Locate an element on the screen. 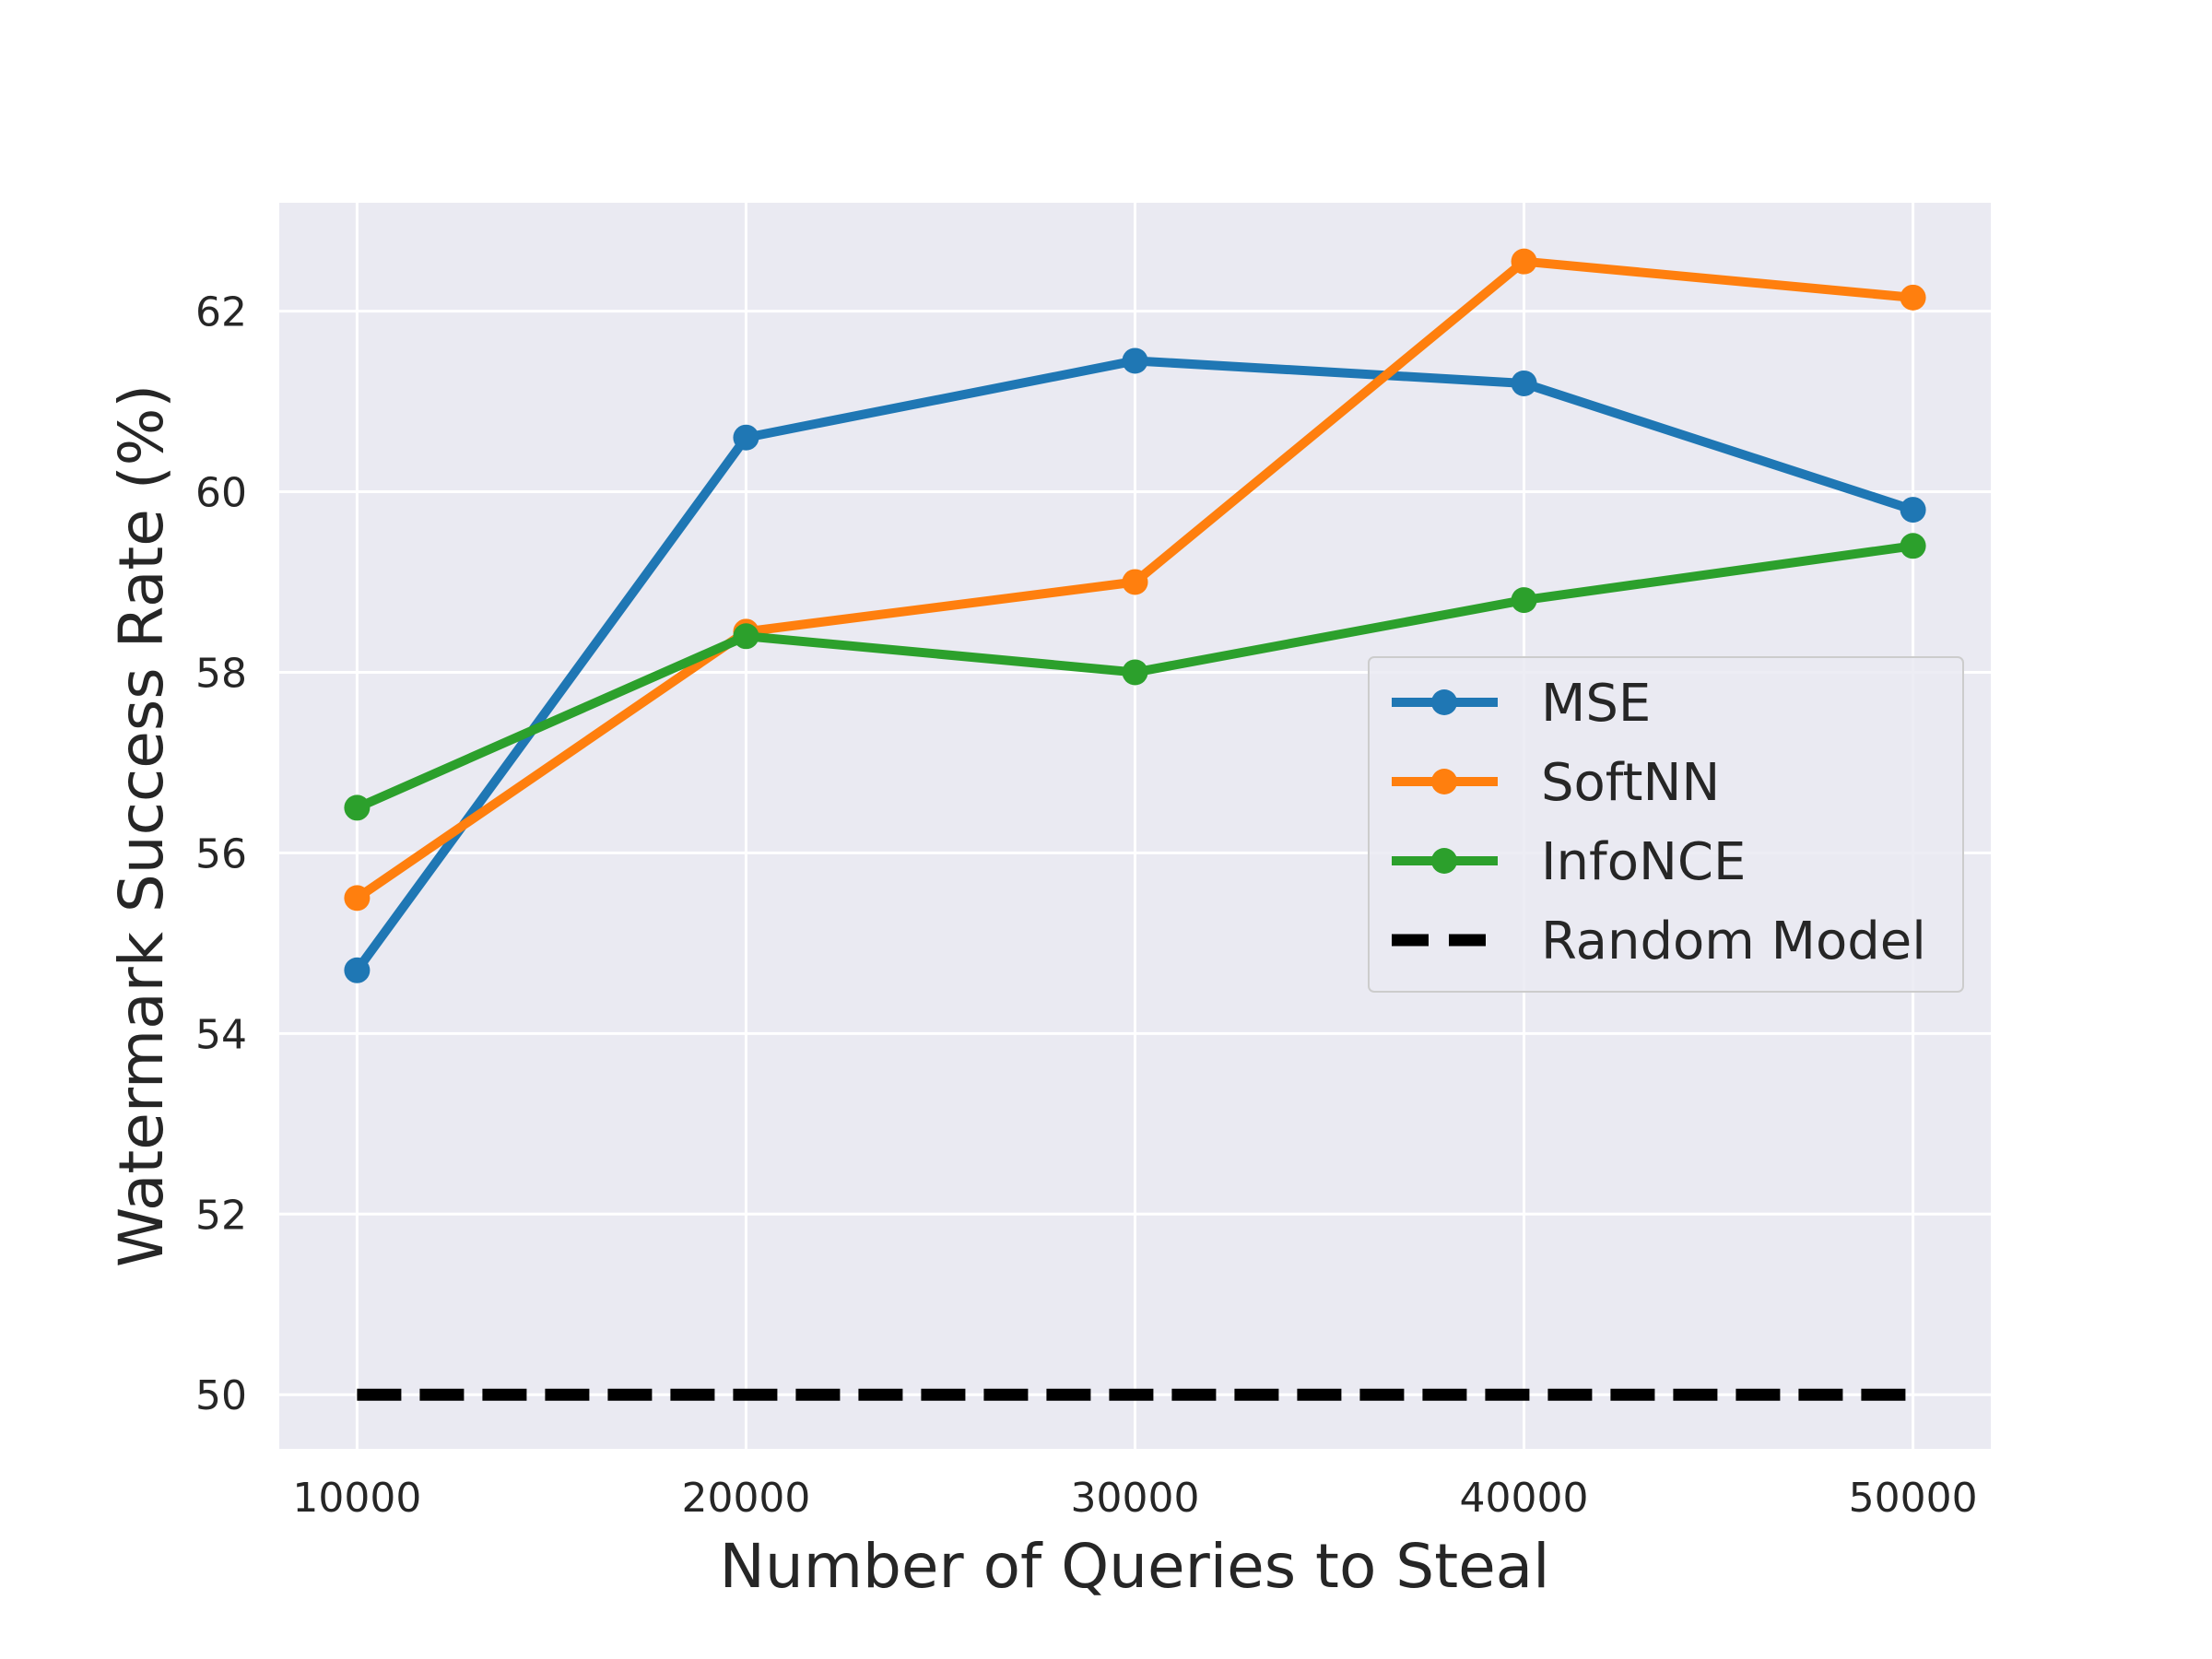 Image resolution: width=2212 pixels, height=1659 pixels. series-infonce is located at coordinates (1135, 677).